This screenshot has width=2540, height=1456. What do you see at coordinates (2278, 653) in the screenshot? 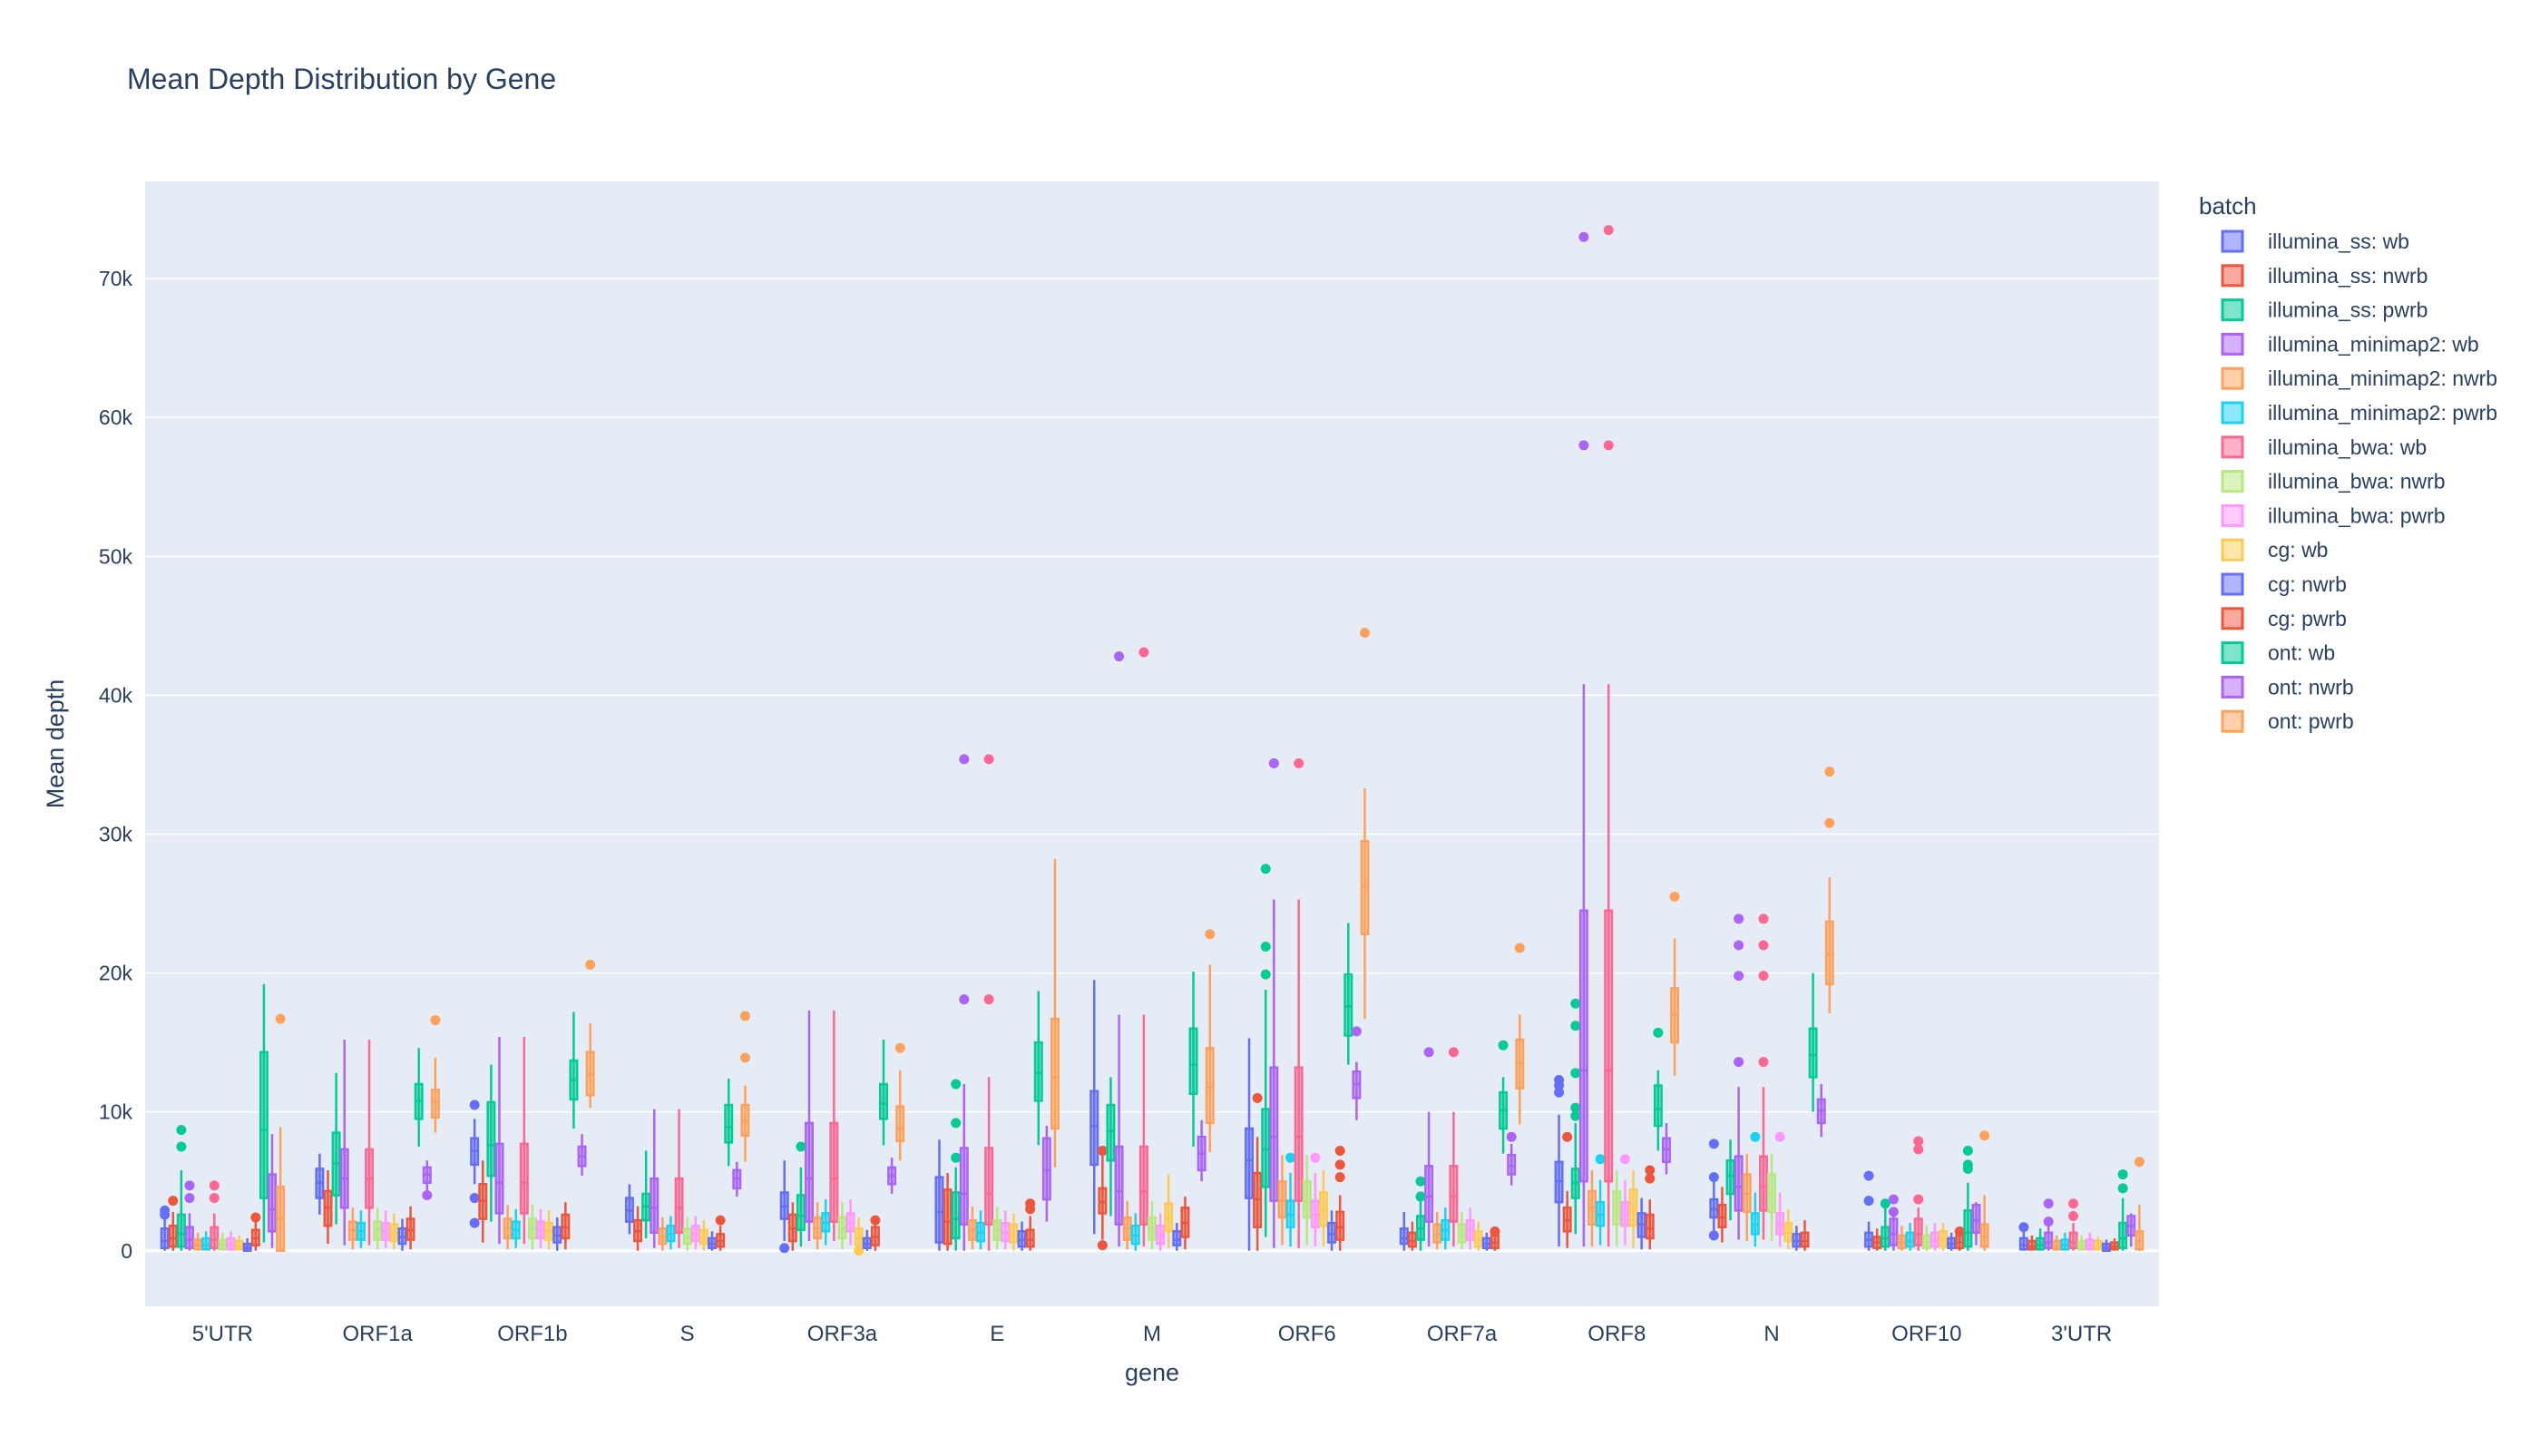
I see `legend-item: ont: wb` at bounding box center [2278, 653].